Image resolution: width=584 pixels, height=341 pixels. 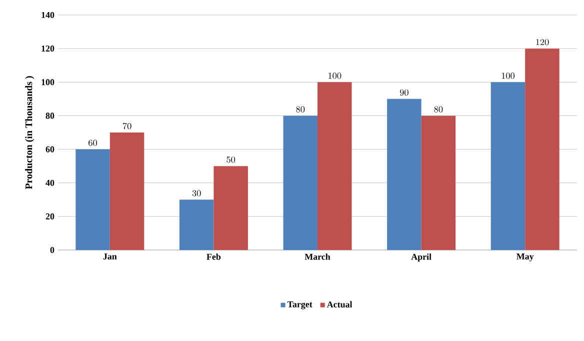 I want to click on x-tick-label: May, so click(x=525, y=258).